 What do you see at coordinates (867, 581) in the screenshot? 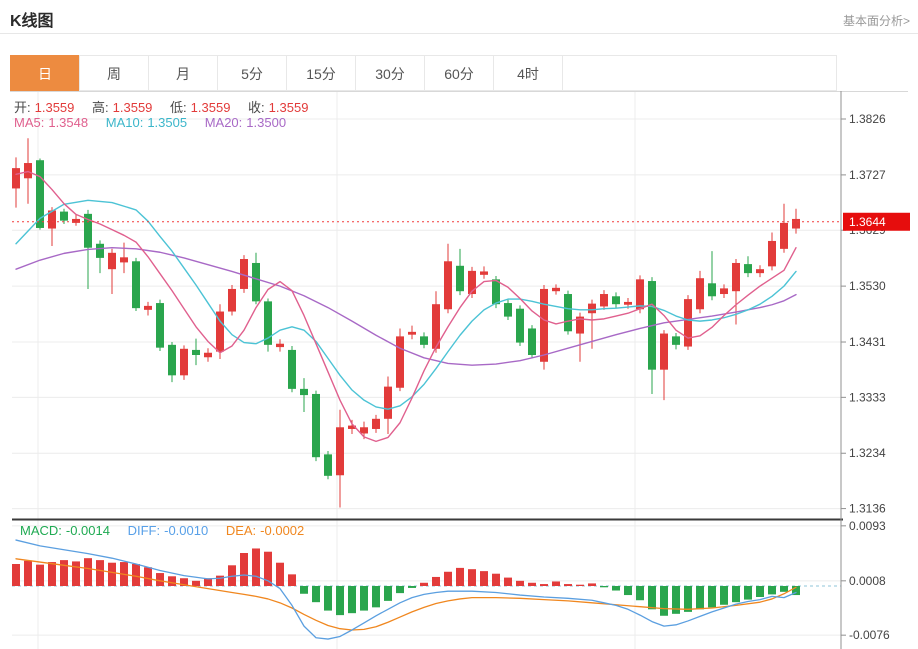
I see `svg-text: 0.0008` at bounding box center [867, 581].